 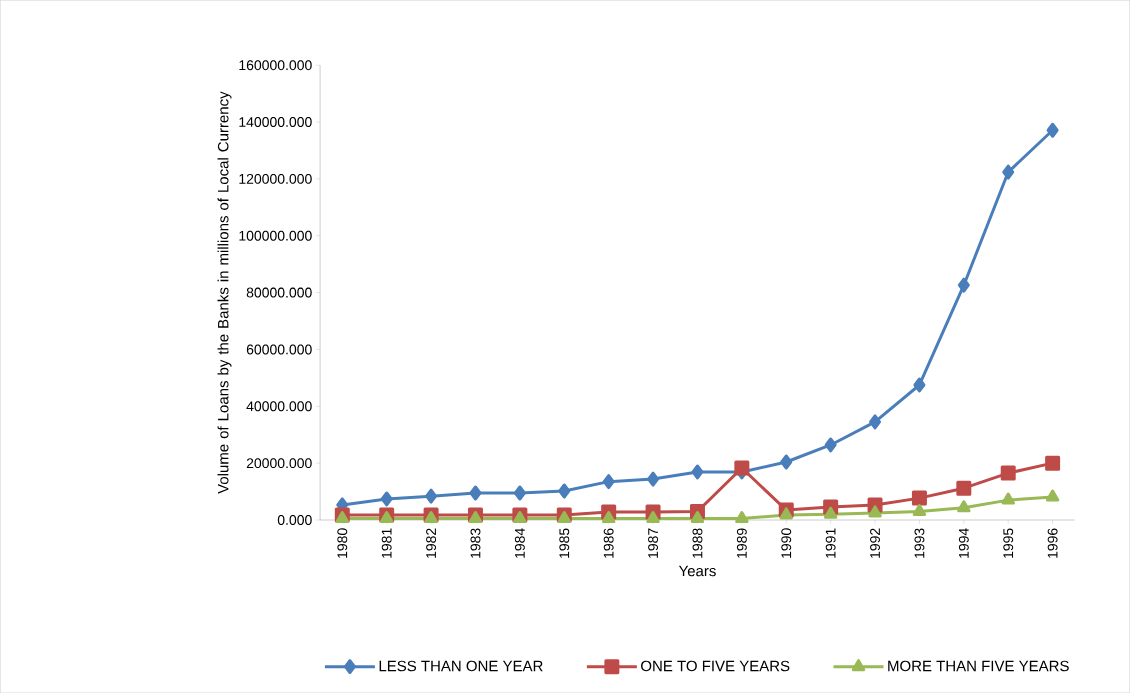 I want to click on x-tick-label: 1989, so click(x=741, y=543).